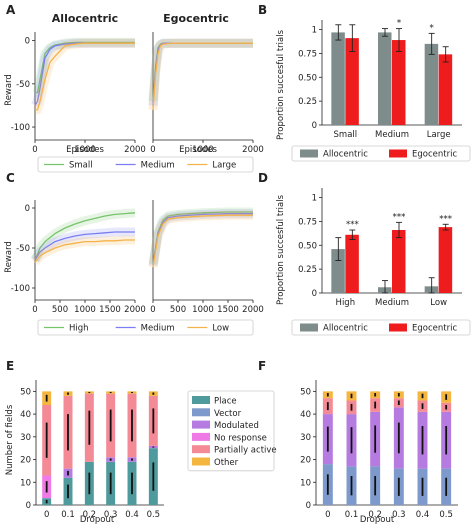 The width and height of the screenshot is (474, 528). Describe the element at coordinates (27, 209) in the screenshot. I see `panel-c-allocentric-y-tick-label: 0` at that location.